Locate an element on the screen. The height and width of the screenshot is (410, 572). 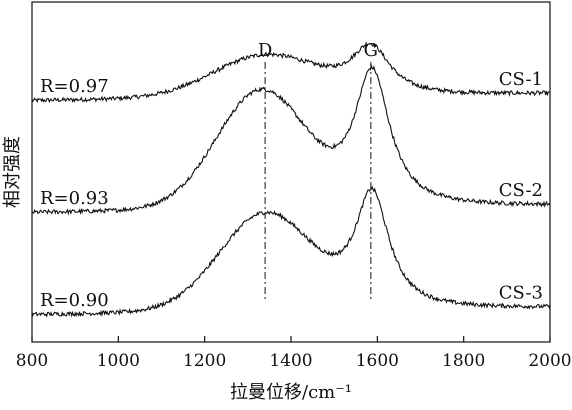
series-label-cs-1: CS-1 is located at coordinates (521, 79).